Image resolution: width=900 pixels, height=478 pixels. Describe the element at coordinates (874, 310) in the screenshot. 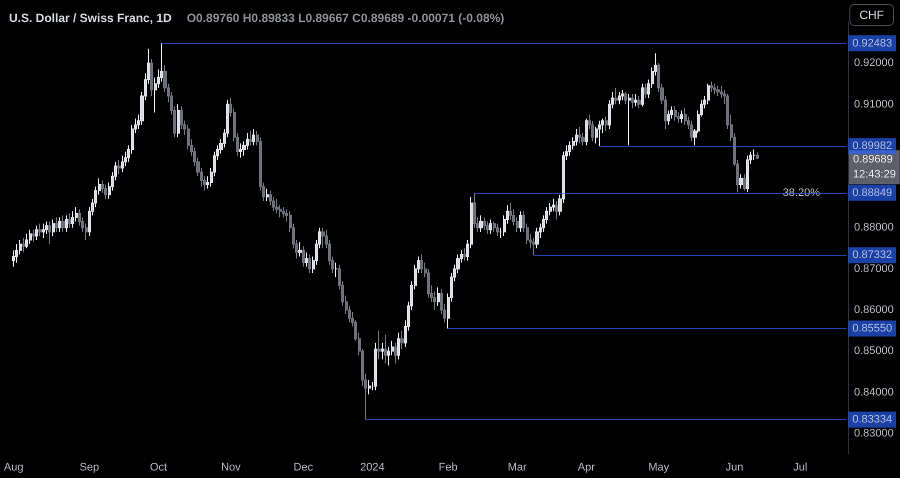

I see `y-tick-label: 0.86000` at that location.